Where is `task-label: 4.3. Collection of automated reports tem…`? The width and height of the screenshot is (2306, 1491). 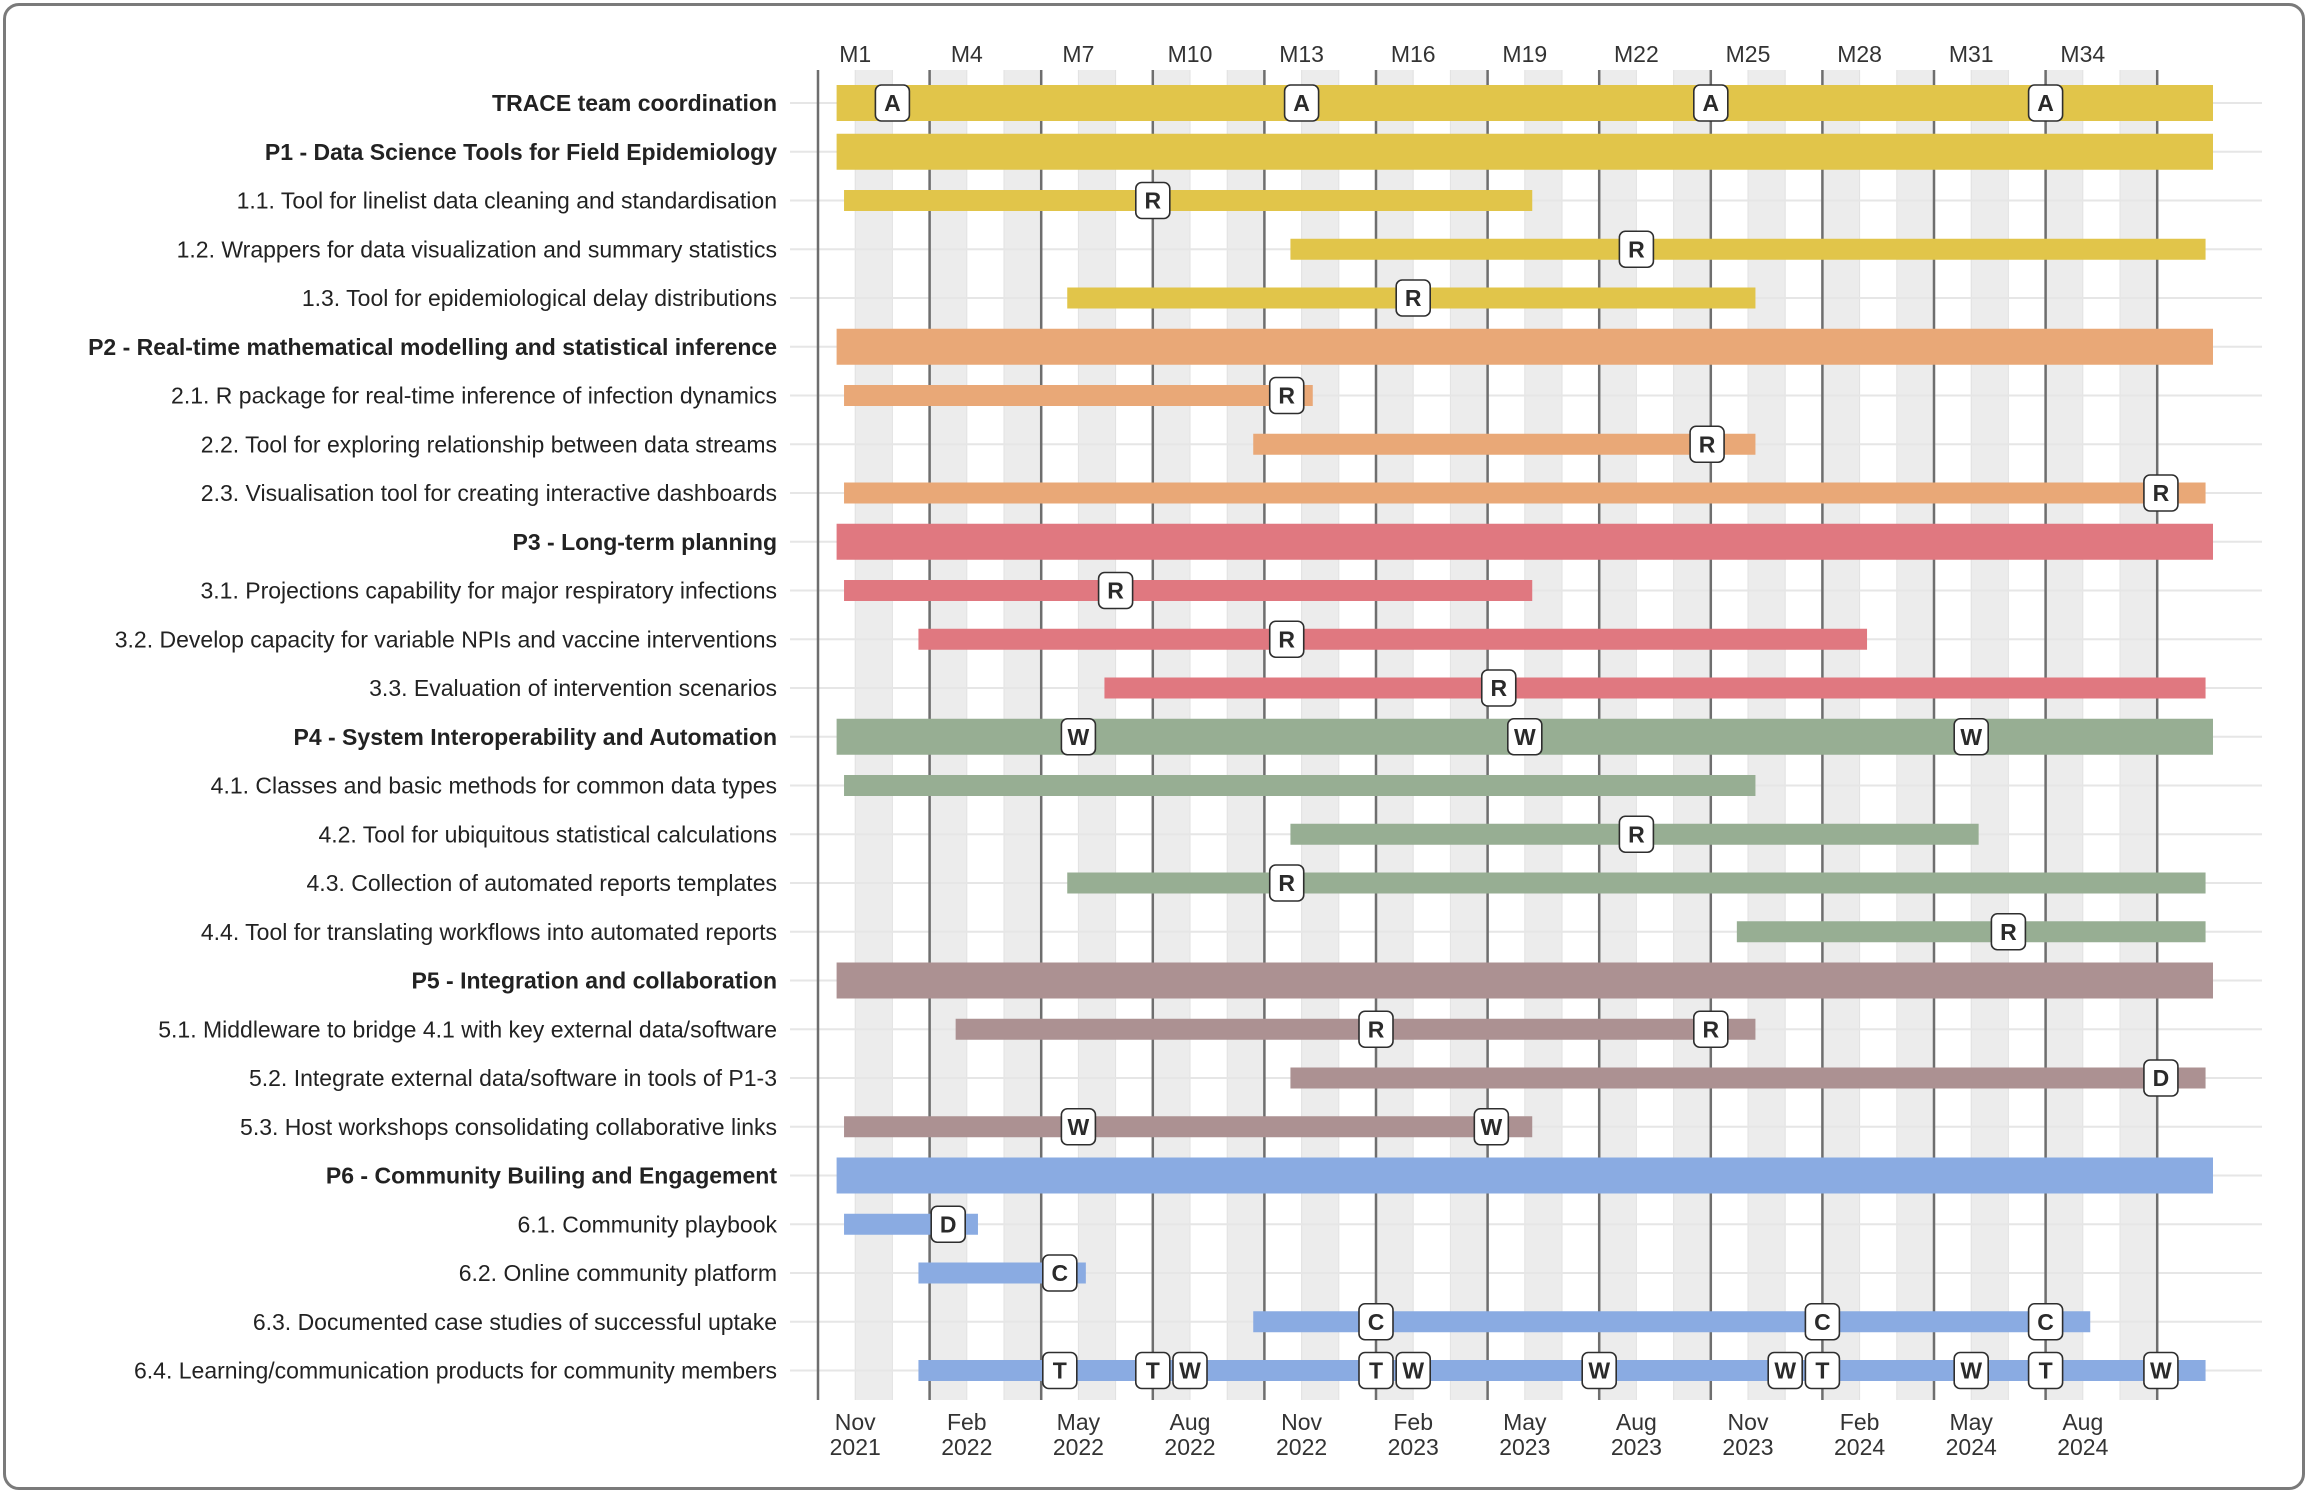
task-label: 4.3. Collection of automated reports tem… is located at coordinates (542, 883).